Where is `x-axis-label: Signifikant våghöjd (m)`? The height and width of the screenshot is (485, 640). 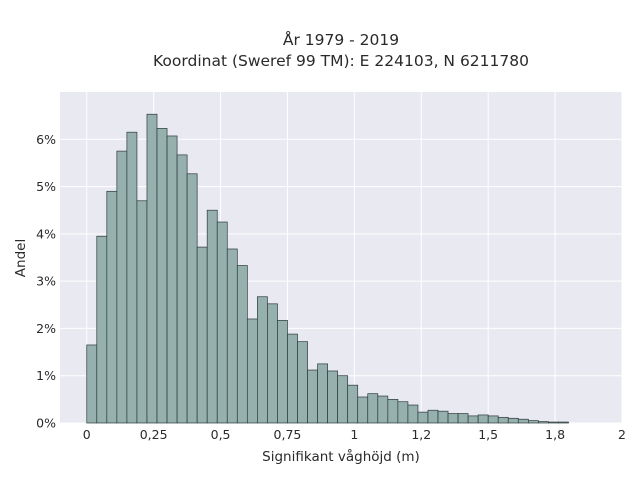 x-axis-label: Signifikant våghöjd (m) is located at coordinates (341, 456).